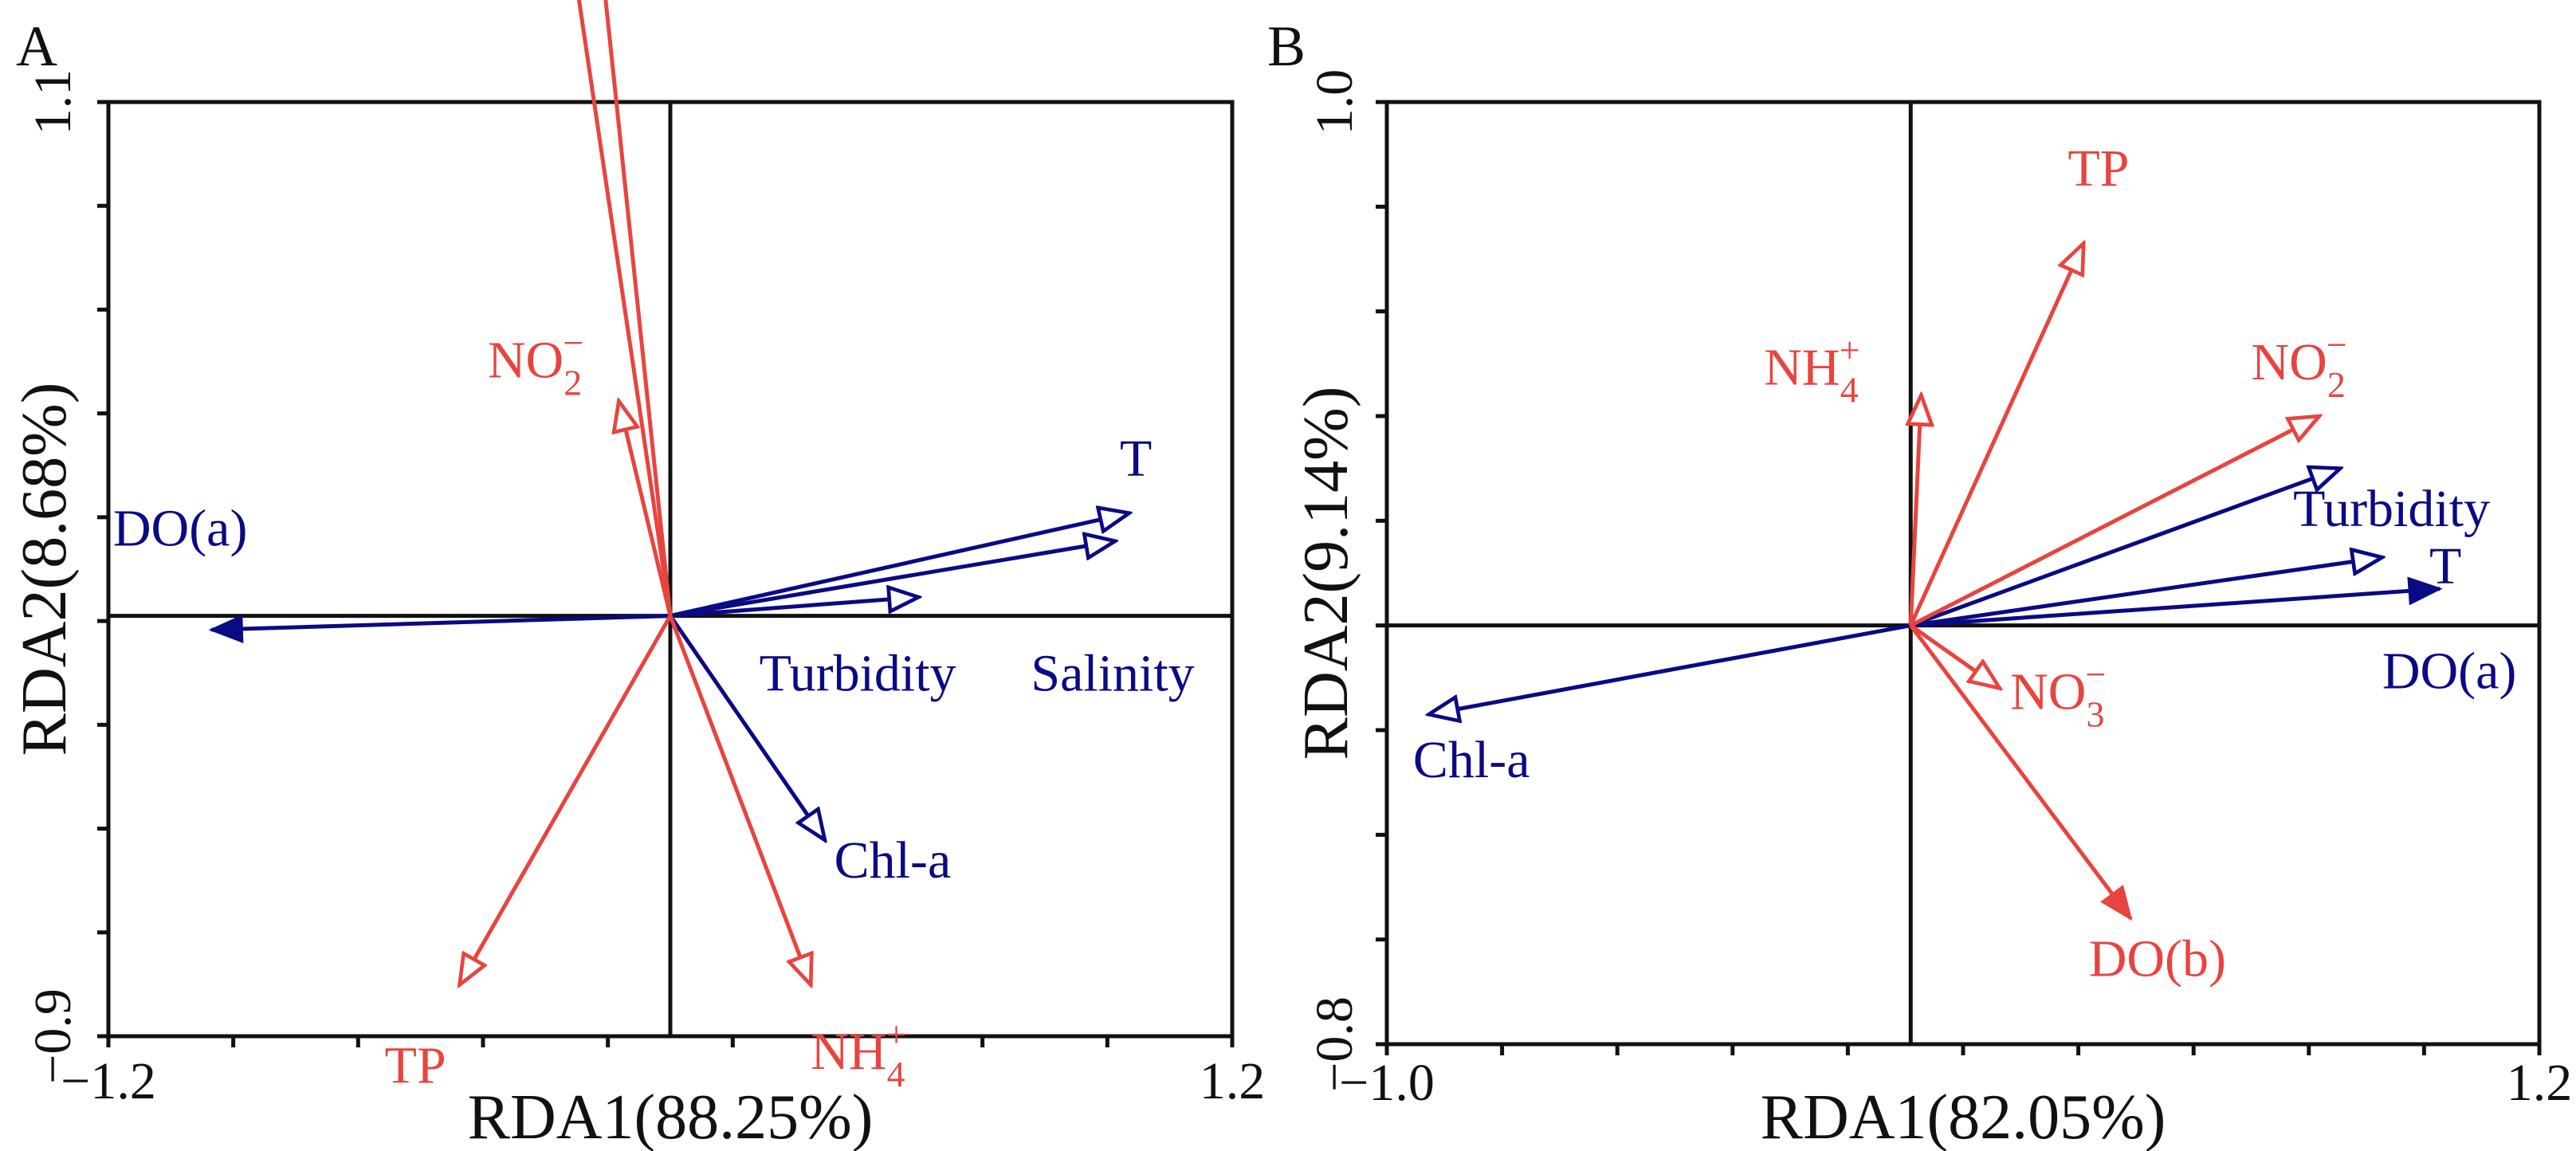 The image size is (2576, 1151). I want to click on vector-a-no2minus, so click(645, 509).